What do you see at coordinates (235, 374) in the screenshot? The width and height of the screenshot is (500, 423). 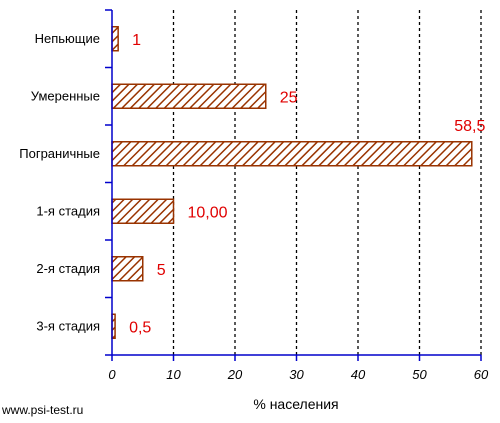 I see `x-tick-label: 20` at bounding box center [235, 374].